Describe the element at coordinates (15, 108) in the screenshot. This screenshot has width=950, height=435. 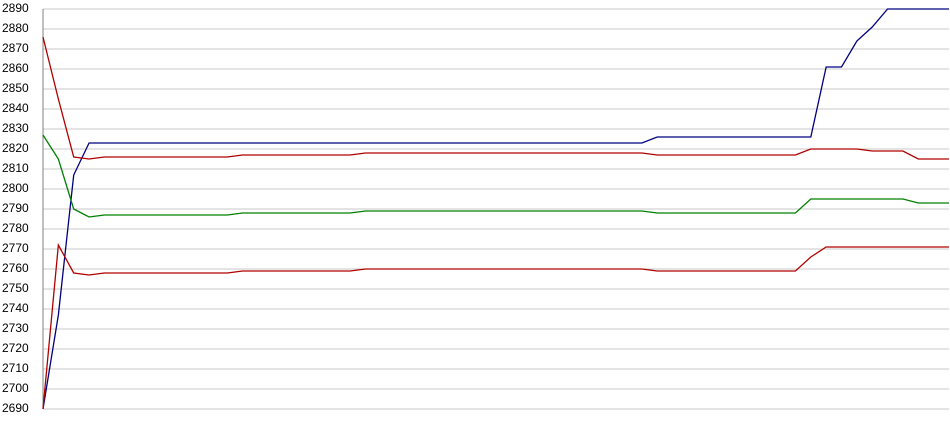
I see `y-tick-label: 2840` at that location.